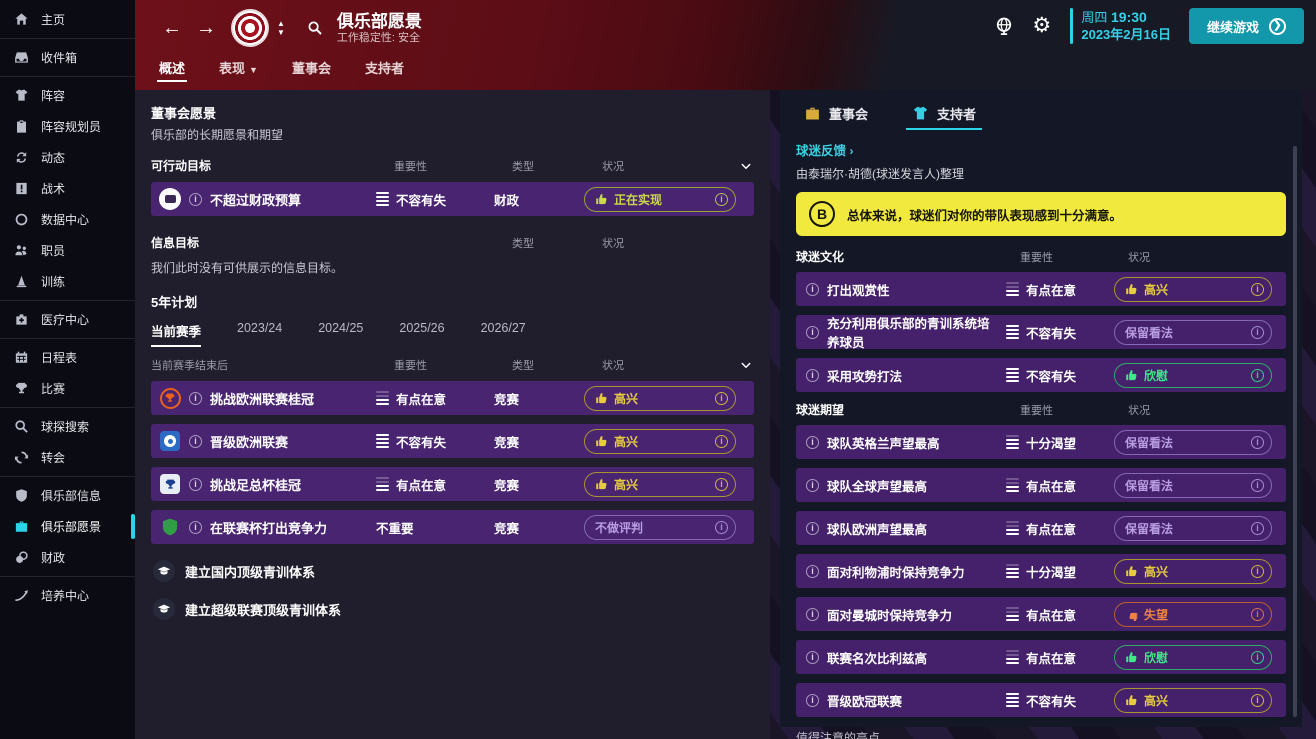 The width and height of the screenshot is (1316, 739). Describe the element at coordinates (67, 126) in the screenshot. I see `sidebar-item-squad-planner: 阵容规划员` at that location.